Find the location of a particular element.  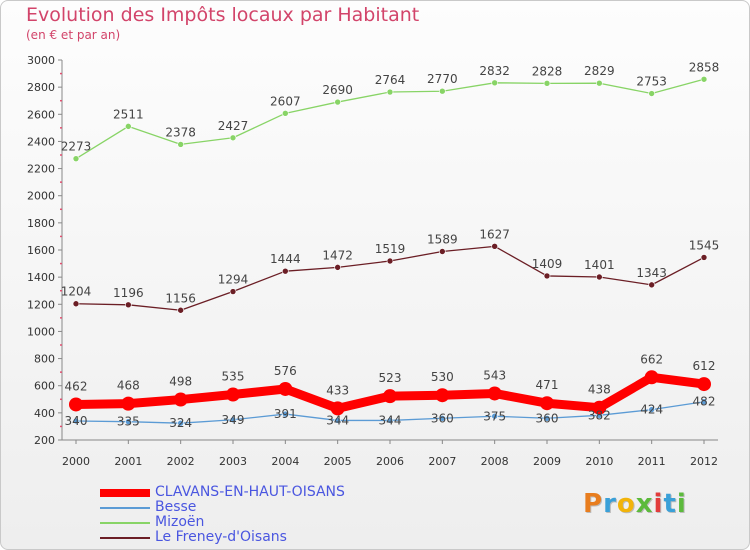

logo-letter: t is located at coordinates (670, 504).